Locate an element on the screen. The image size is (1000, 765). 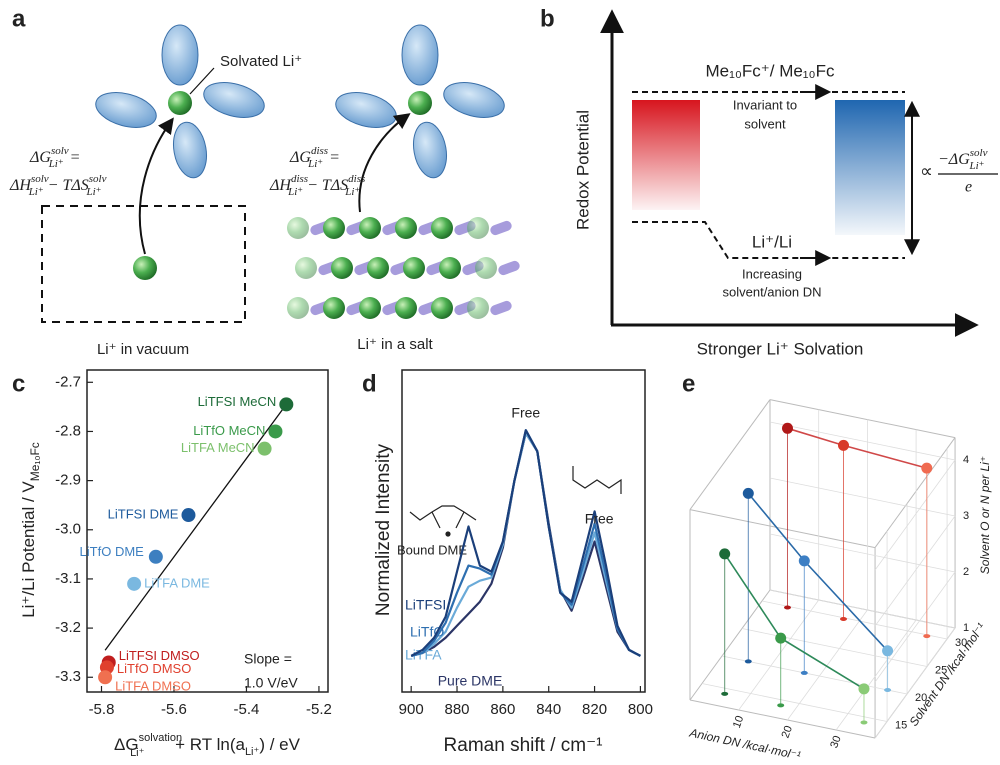
panel-label: a is located at coordinates (19, 18).